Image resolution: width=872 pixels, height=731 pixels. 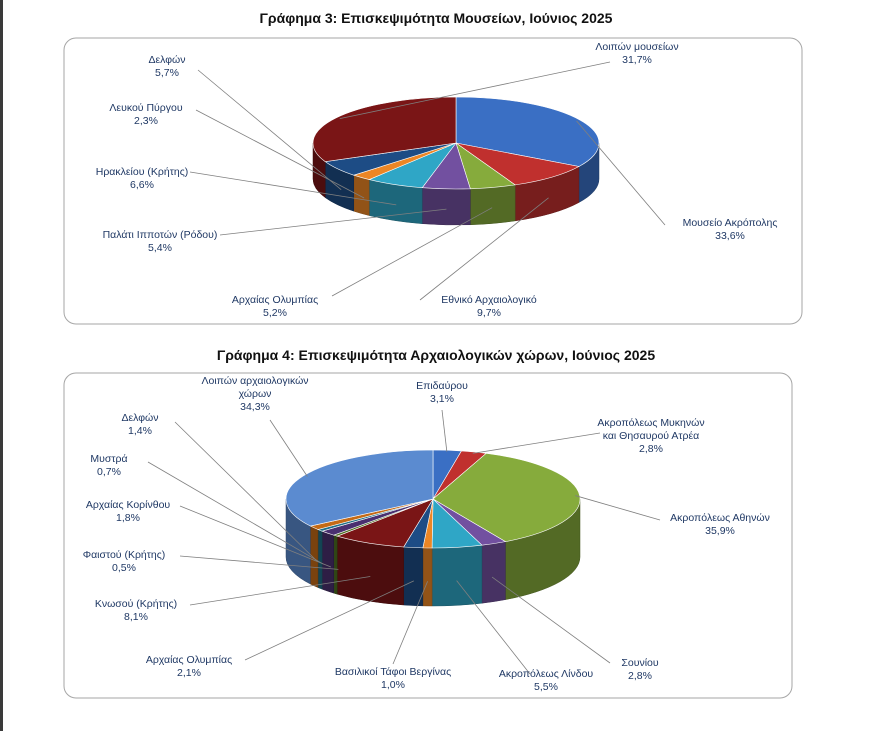 What do you see at coordinates (128, 505) in the screenshot?
I see `chart4-label-9: Αρχαίας Κορίνθου` at bounding box center [128, 505].